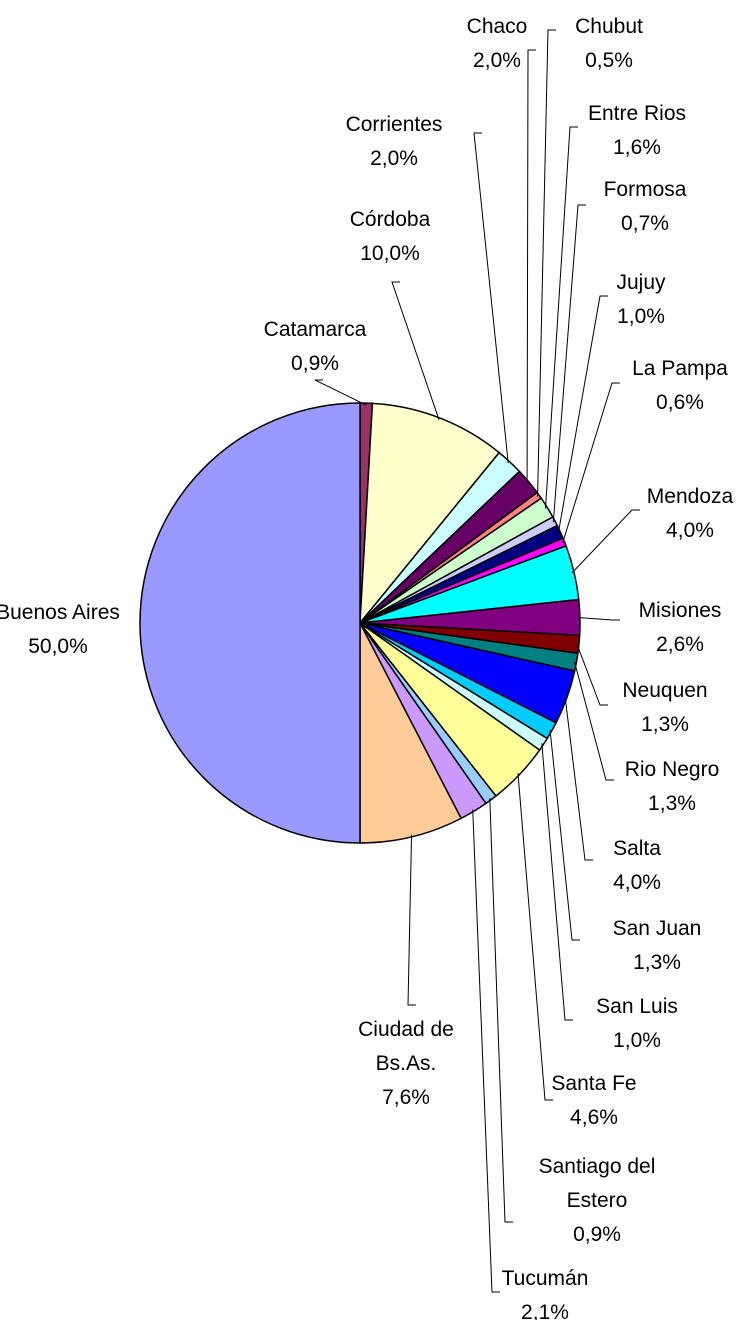  I want to click on slice-label: Chubut 0,5%, so click(609, 44).